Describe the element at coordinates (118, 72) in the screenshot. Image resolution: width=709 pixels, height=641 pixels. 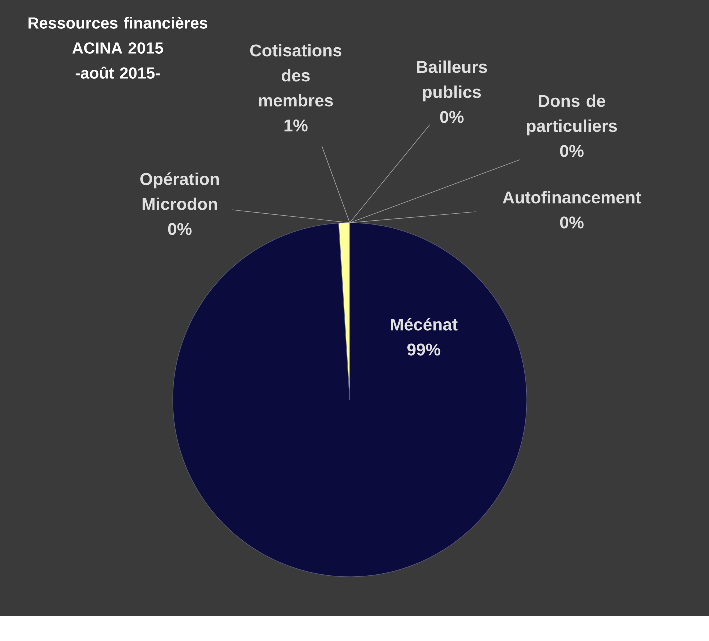
I see `text: -août 2015-` at that location.